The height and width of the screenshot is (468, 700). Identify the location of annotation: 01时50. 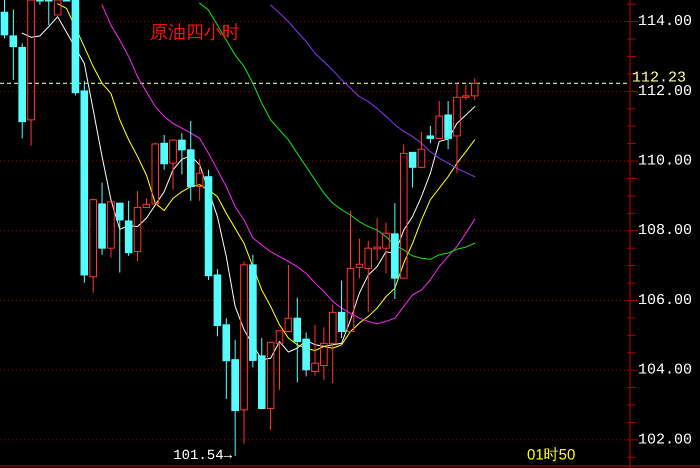
(551, 455).